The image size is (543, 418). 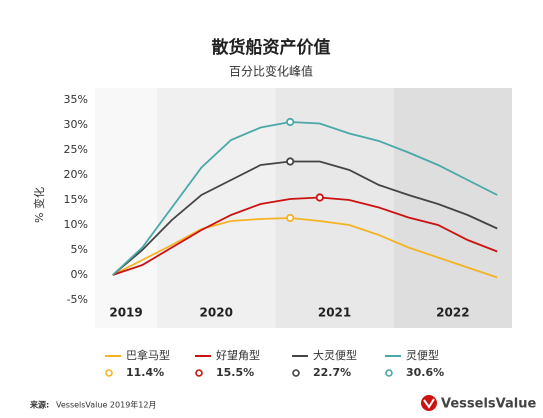 What do you see at coordinates (148, 355) in the screenshot?
I see `legend-label: 巴拿马型` at bounding box center [148, 355].